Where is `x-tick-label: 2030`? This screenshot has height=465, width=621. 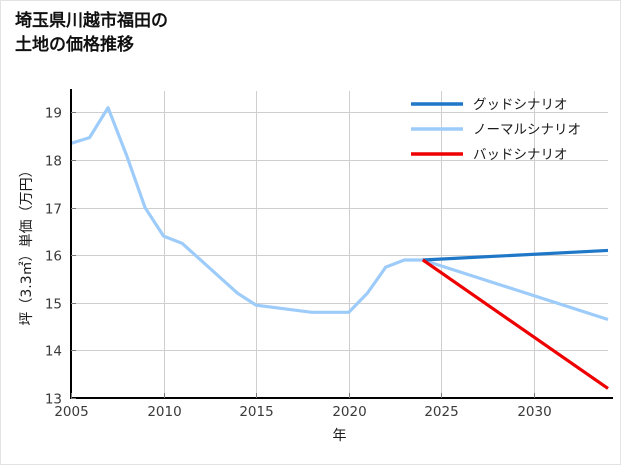 x-tick-label: 2030 is located at coordinates (534, 412).